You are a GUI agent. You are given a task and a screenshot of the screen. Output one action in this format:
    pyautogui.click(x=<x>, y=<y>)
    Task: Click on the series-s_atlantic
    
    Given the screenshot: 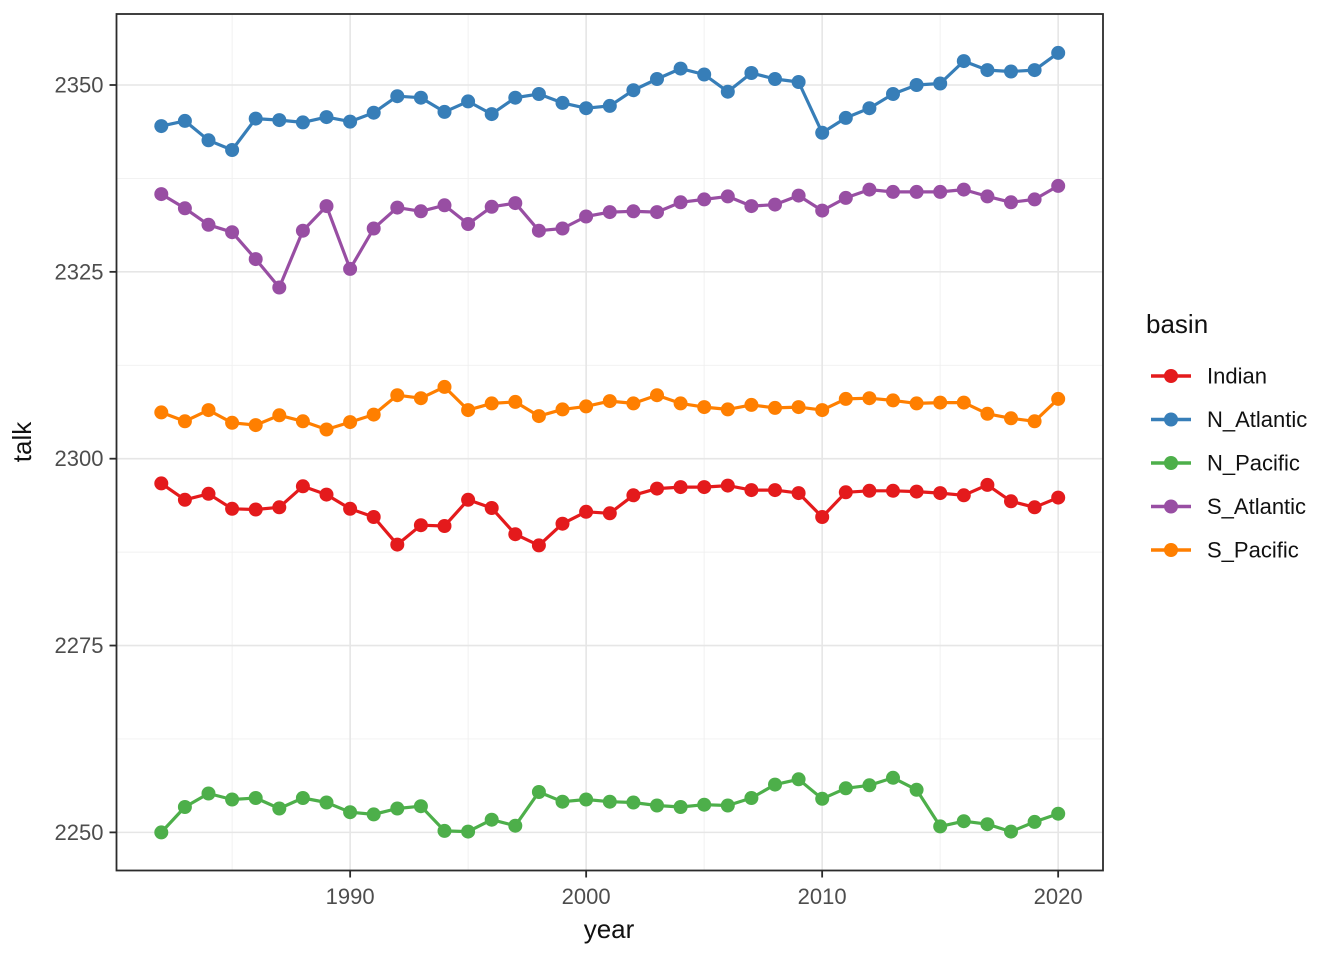 What is the action you would take?
    pyautogui.click(x=610, y=236)
    